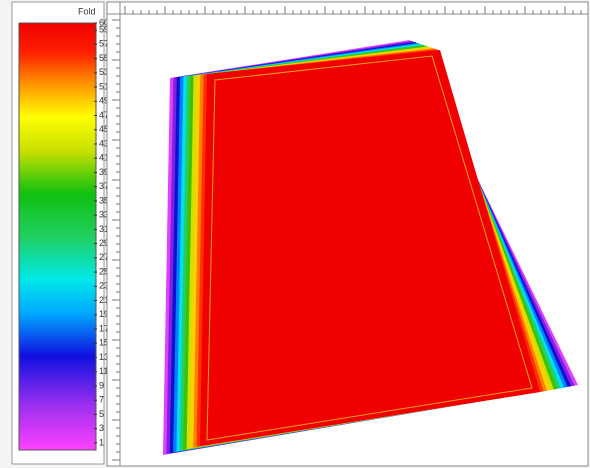  I want to click on color-bar-tick-label: 17, so click(104, 328).